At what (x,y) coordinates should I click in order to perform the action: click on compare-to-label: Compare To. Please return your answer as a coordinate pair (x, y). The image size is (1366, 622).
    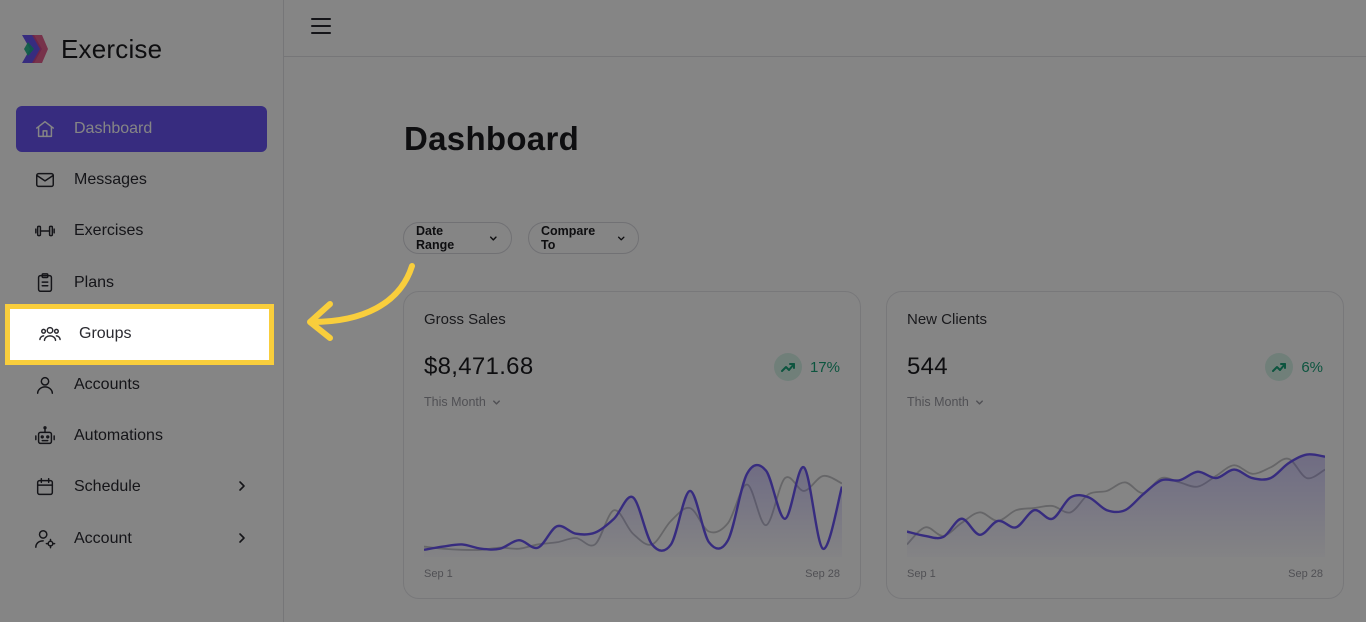
    Looking at the image, I should click on (568, 238).